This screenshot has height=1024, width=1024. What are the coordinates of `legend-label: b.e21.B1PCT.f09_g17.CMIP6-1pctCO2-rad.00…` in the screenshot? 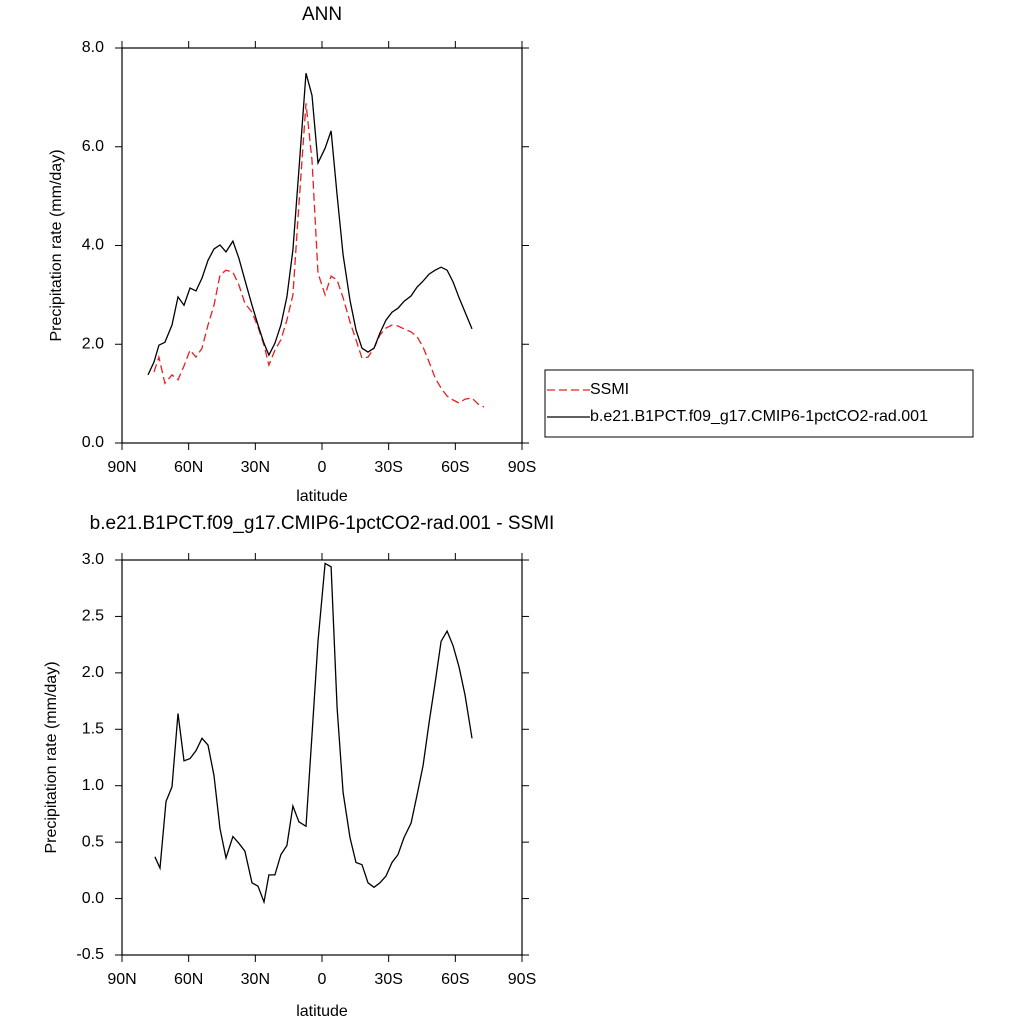 It's located at (759, 416).